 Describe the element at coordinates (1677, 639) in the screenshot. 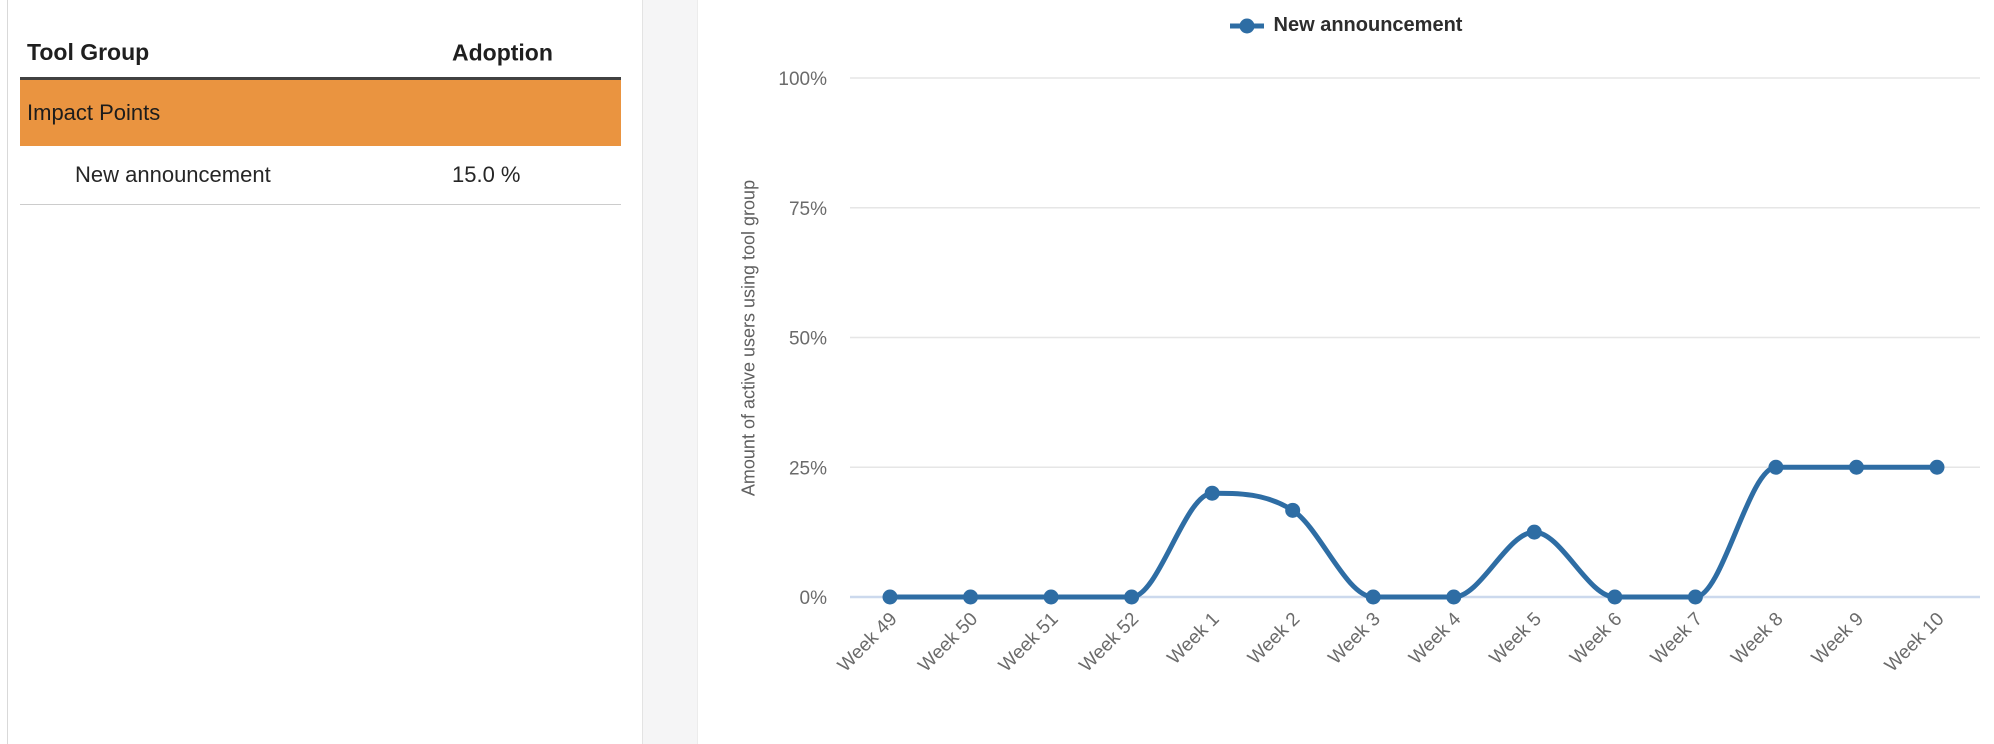

I see `x-tick-label: Week 7` at that location.